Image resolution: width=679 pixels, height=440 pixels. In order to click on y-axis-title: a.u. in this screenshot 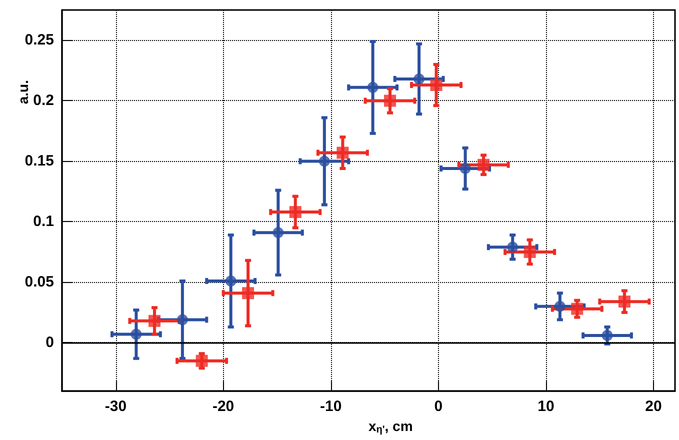, I will do `click(23, 92)`.